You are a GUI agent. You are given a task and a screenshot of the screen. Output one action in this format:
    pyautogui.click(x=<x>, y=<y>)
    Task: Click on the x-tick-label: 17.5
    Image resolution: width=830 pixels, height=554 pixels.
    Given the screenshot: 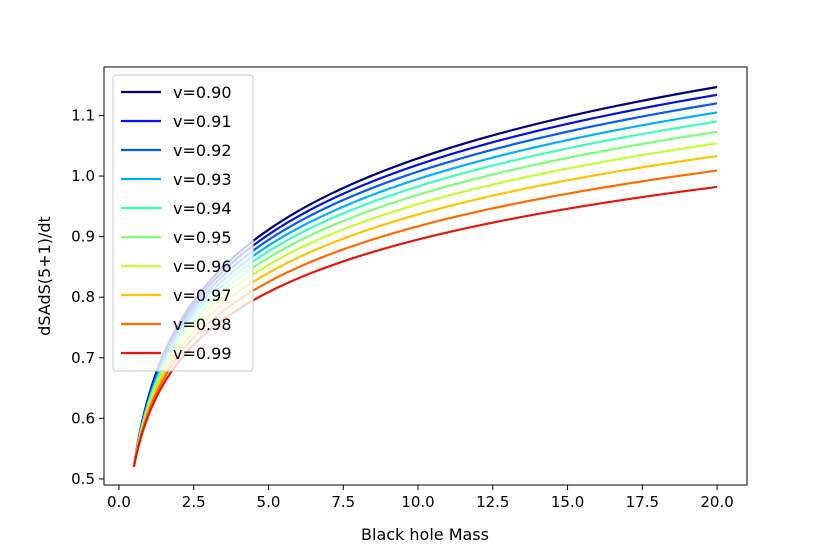 What is the action you would take?
    pyautogui.click(x=642, y=502)
    